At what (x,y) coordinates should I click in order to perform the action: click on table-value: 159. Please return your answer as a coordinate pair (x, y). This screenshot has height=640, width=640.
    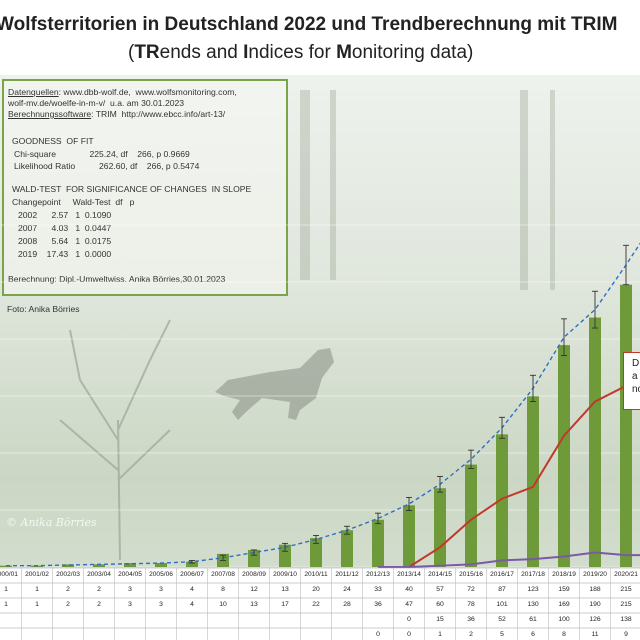
    Looking at the image, I should click on (564, 589).